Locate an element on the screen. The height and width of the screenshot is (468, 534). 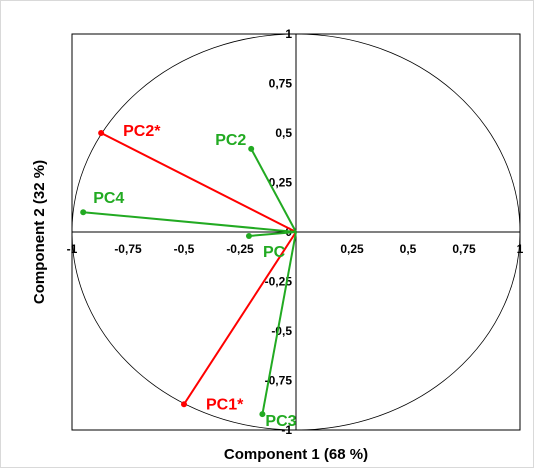
y-tick-label: 0,5 is located at coordinates (283, 133).